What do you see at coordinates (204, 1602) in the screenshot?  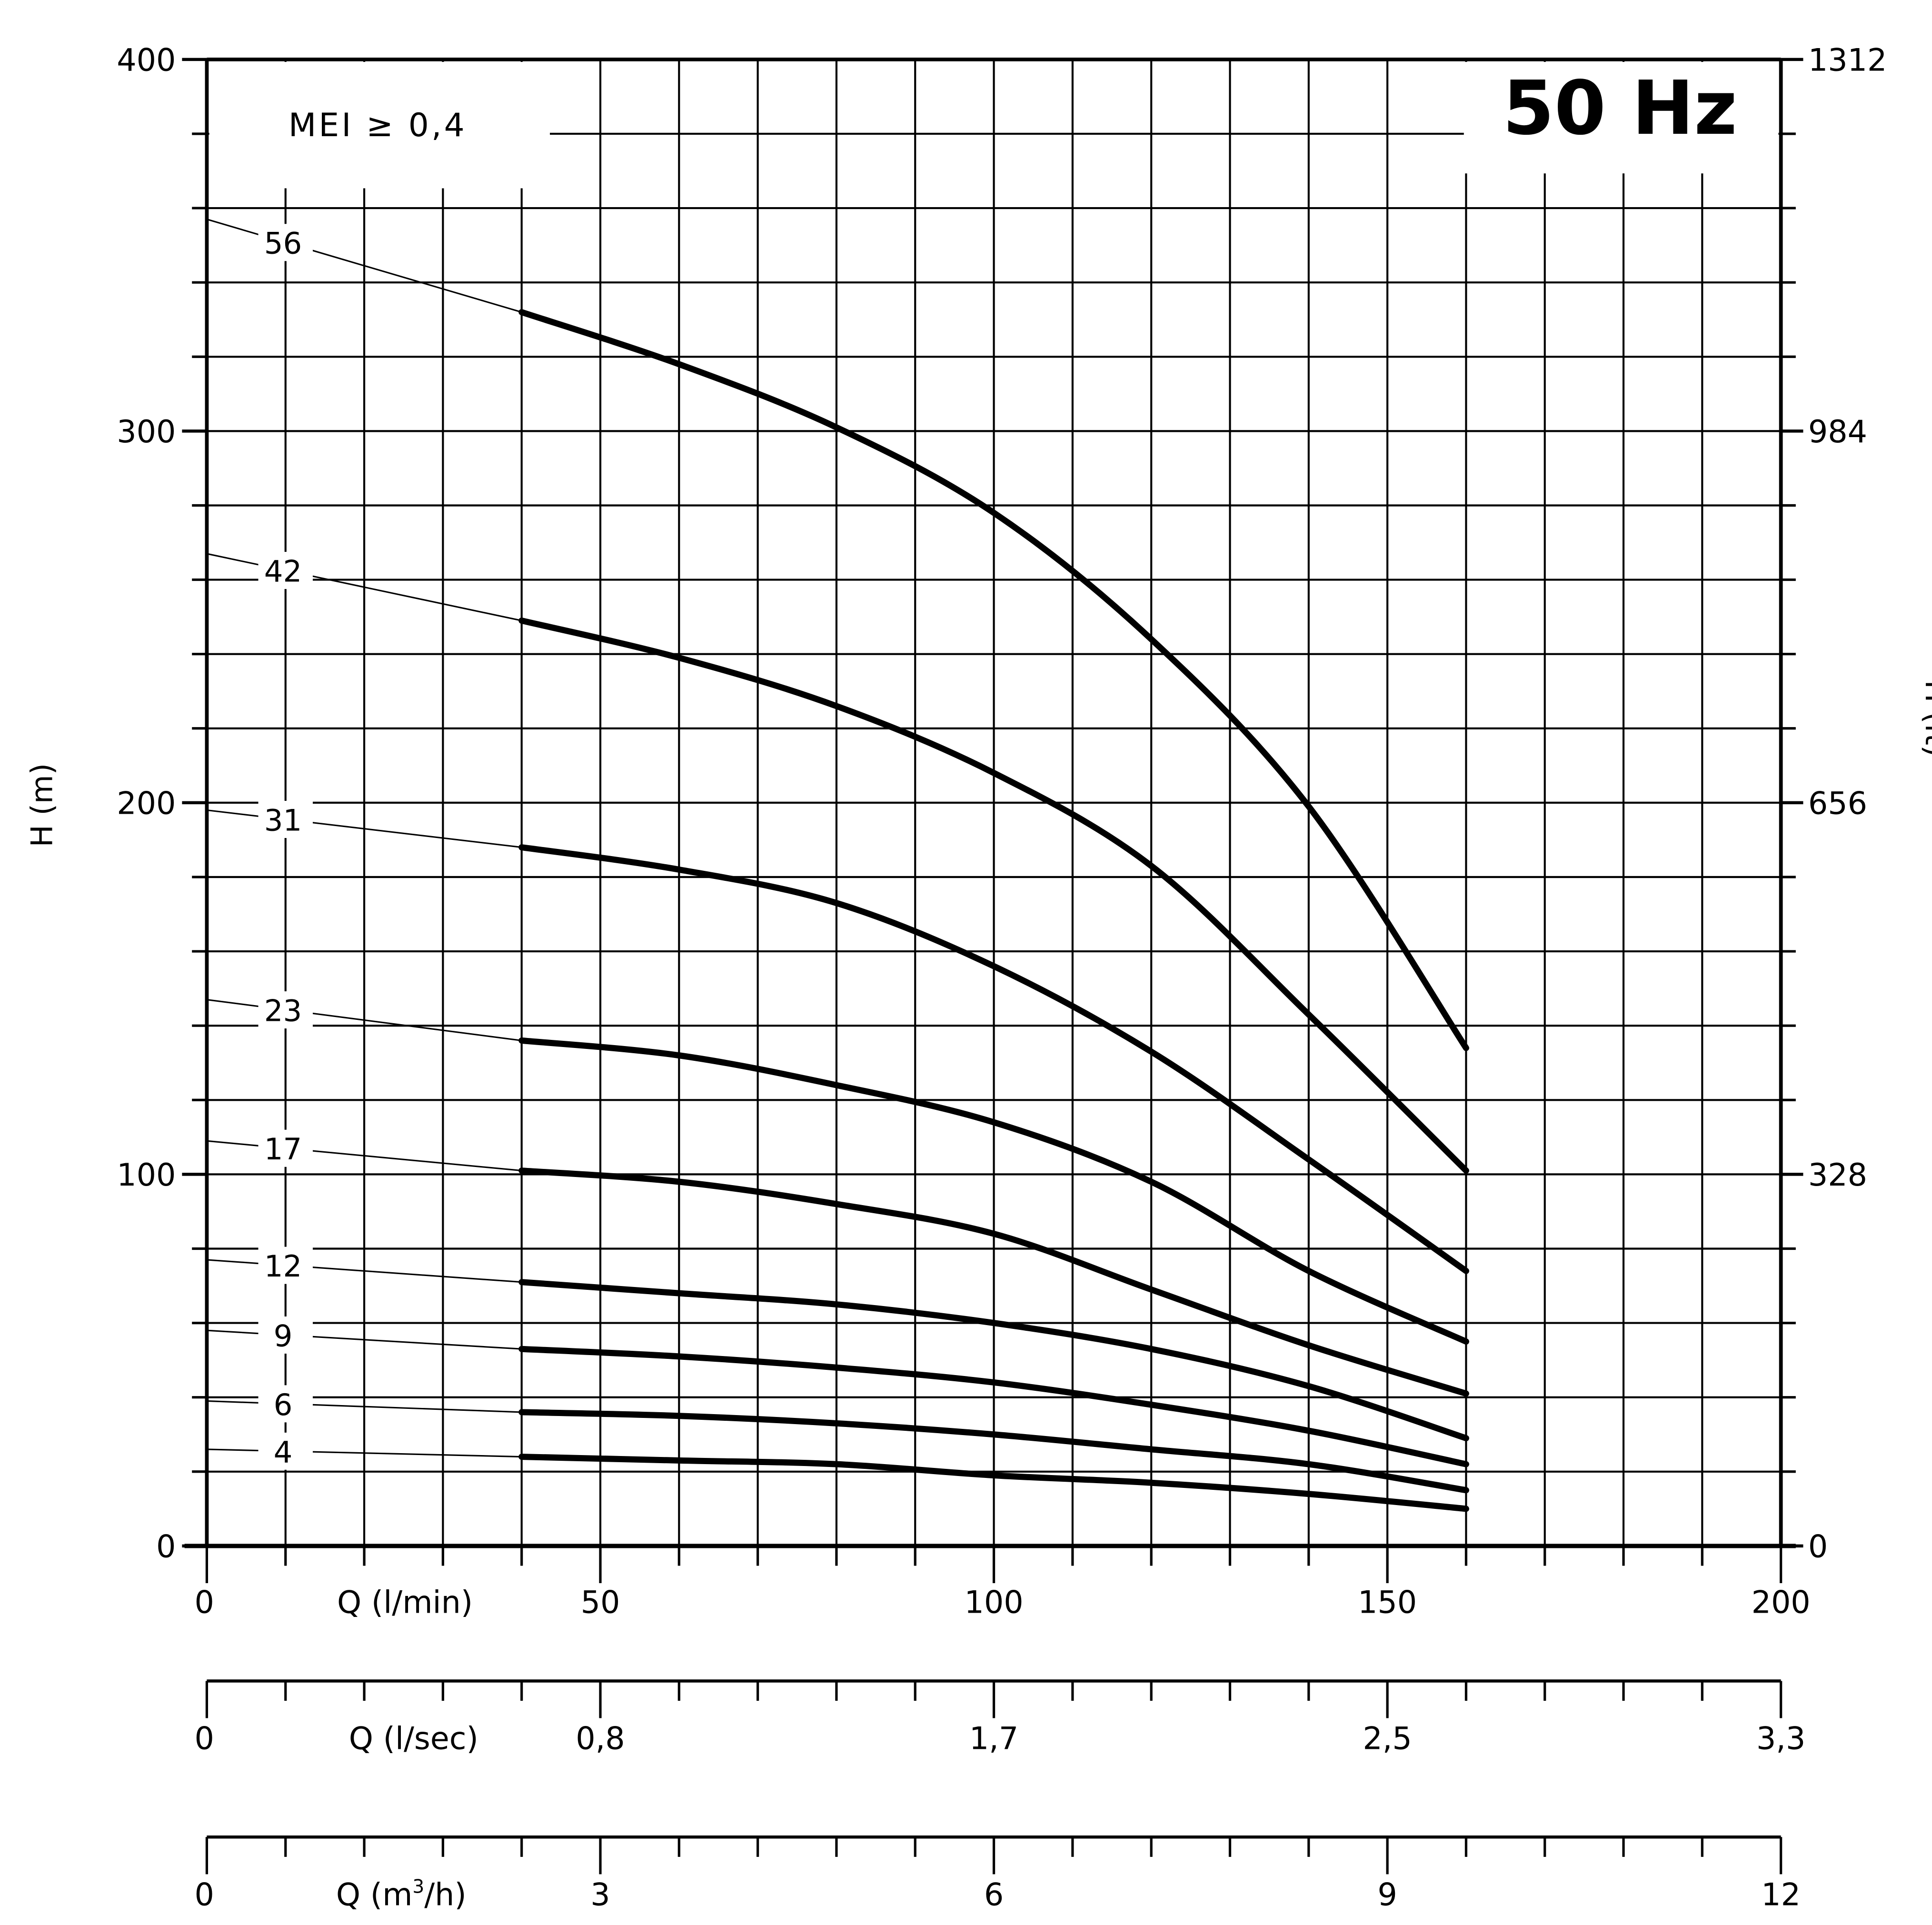 I see `x-tick-label: 0` at bounding box center [204, 1602].